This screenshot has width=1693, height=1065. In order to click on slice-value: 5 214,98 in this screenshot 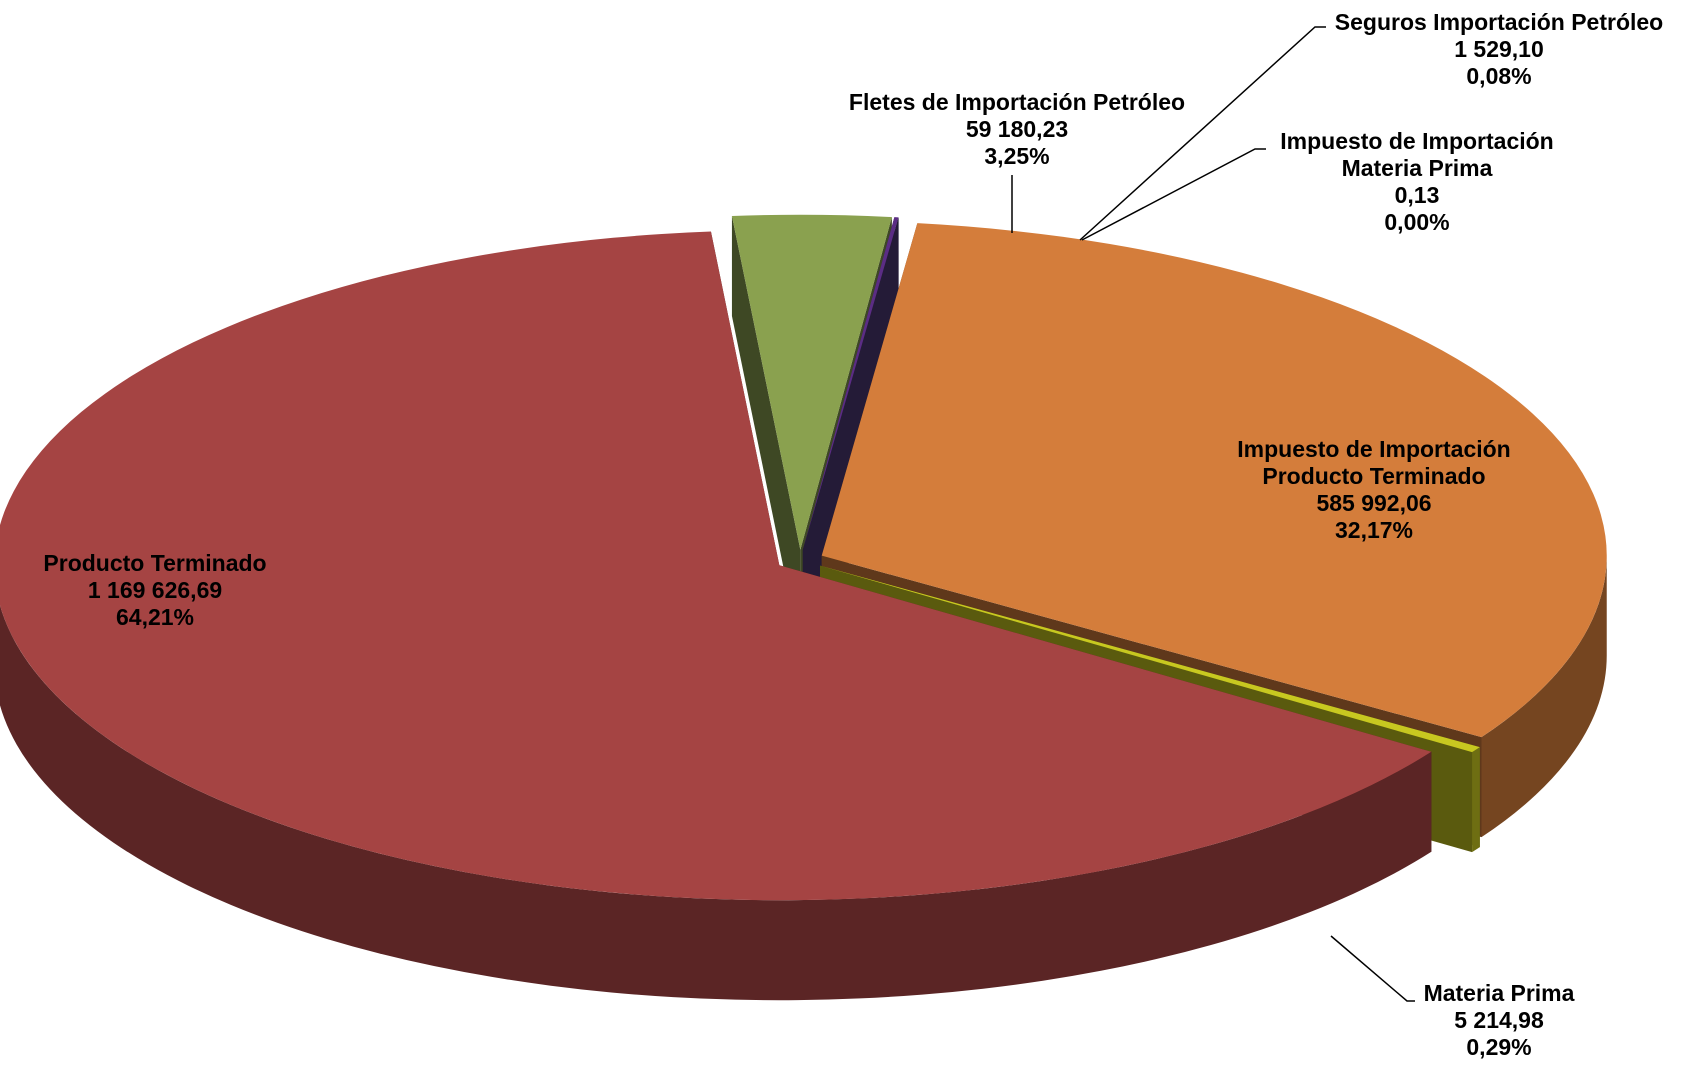, I will do `click(1499, 1020)`.